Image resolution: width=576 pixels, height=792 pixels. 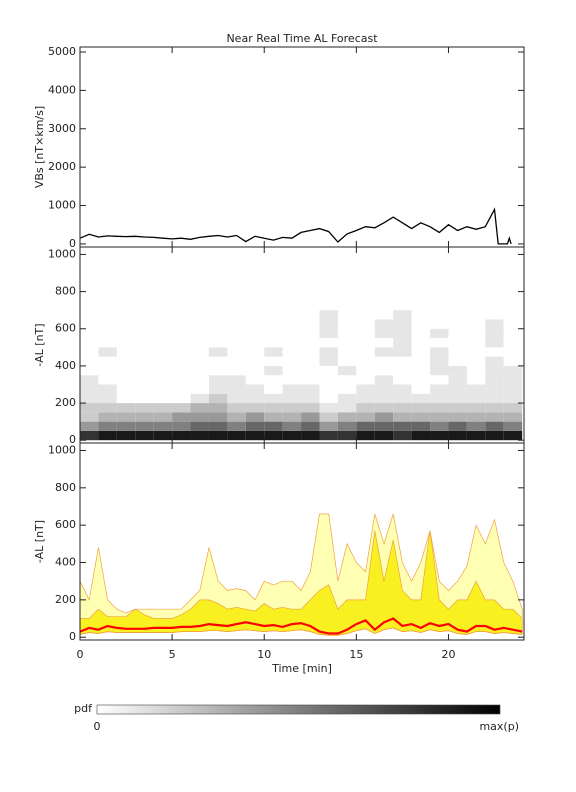 I want to click on y-tick-label: 400, so click(x=65, y=365).